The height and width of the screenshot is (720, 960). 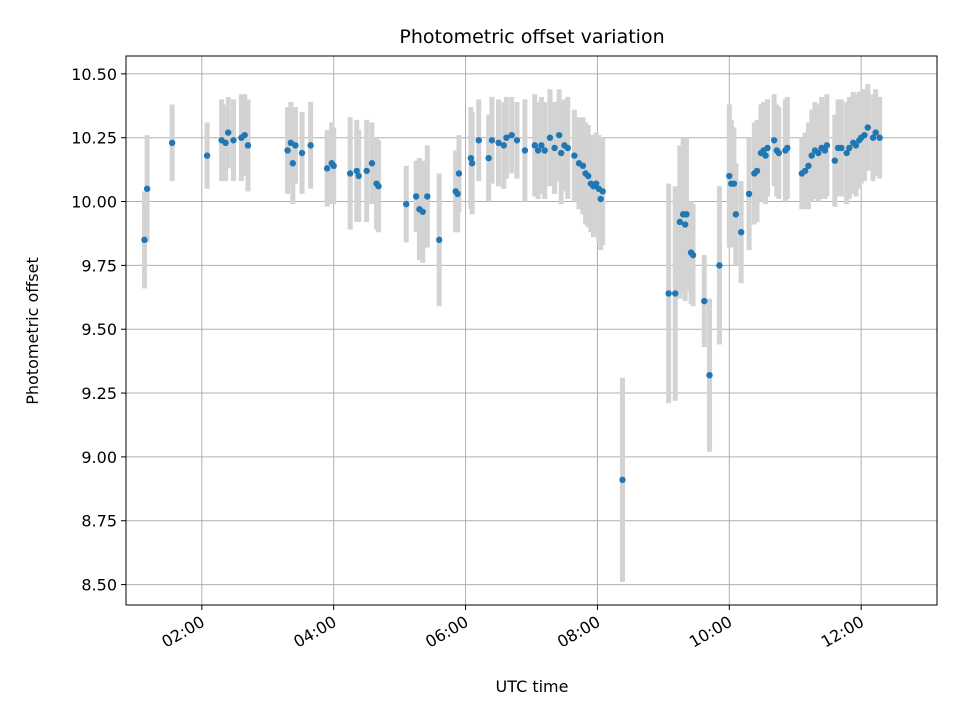 I want to click on x-tick-label: 08:00, so click(x=578, y=632).